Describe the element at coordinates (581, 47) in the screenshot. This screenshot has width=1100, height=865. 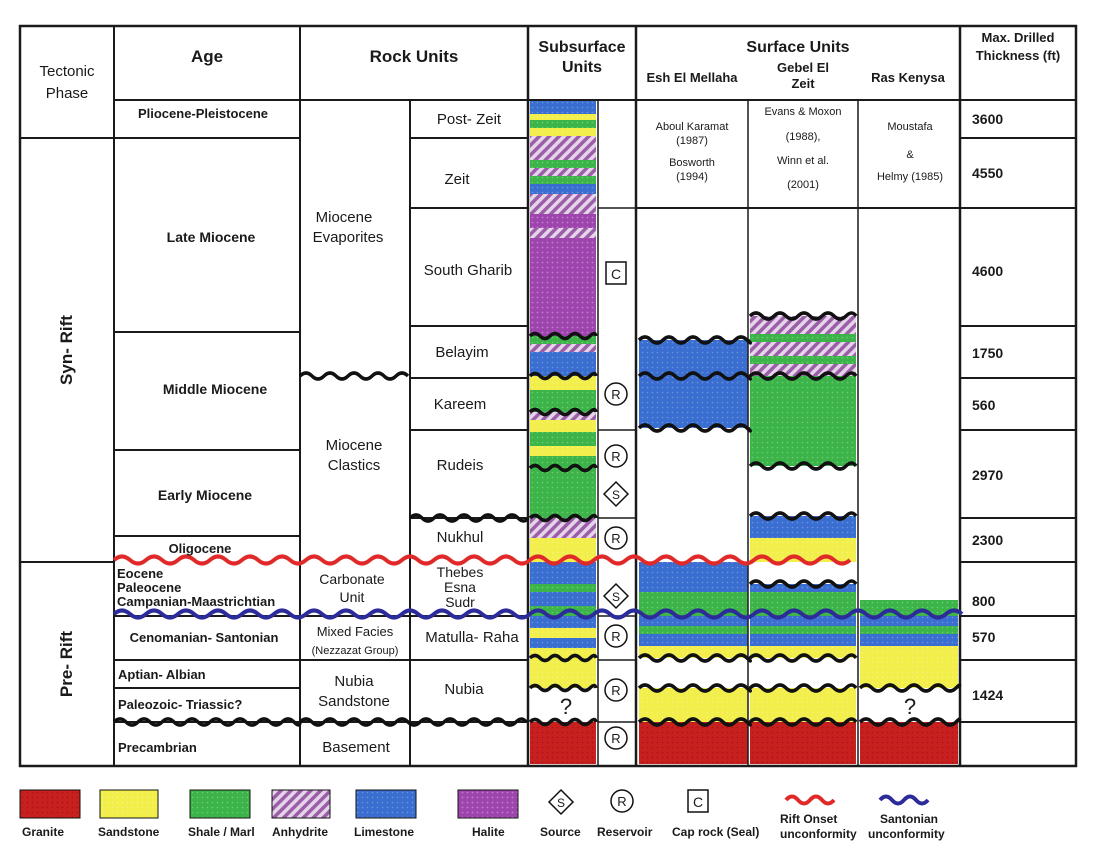
I see `header-subsurface-1: Subsurface` at that location.